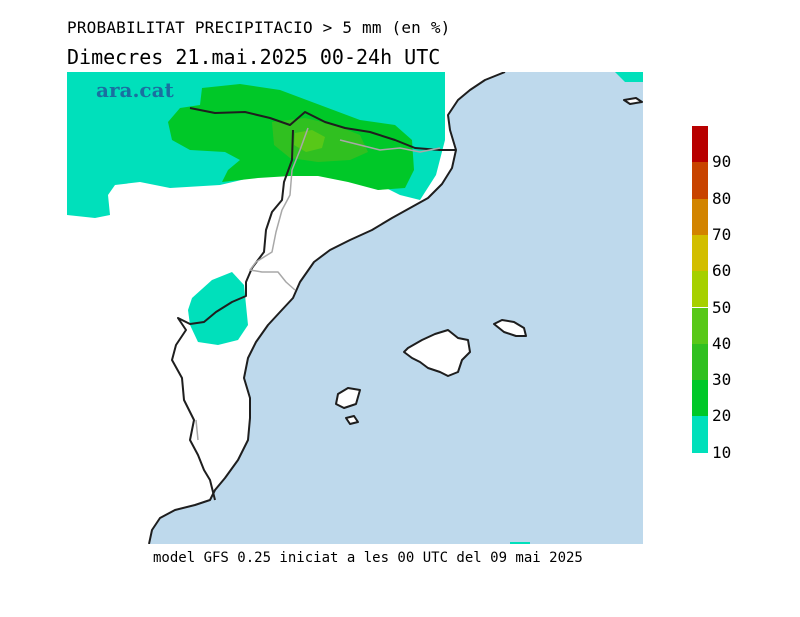 Image resolution: width=800 pixels, height=617 pixels. Describe the element at coordinates (722, 271) in the screenshot. I see `legend-label-60: 60` at that location.